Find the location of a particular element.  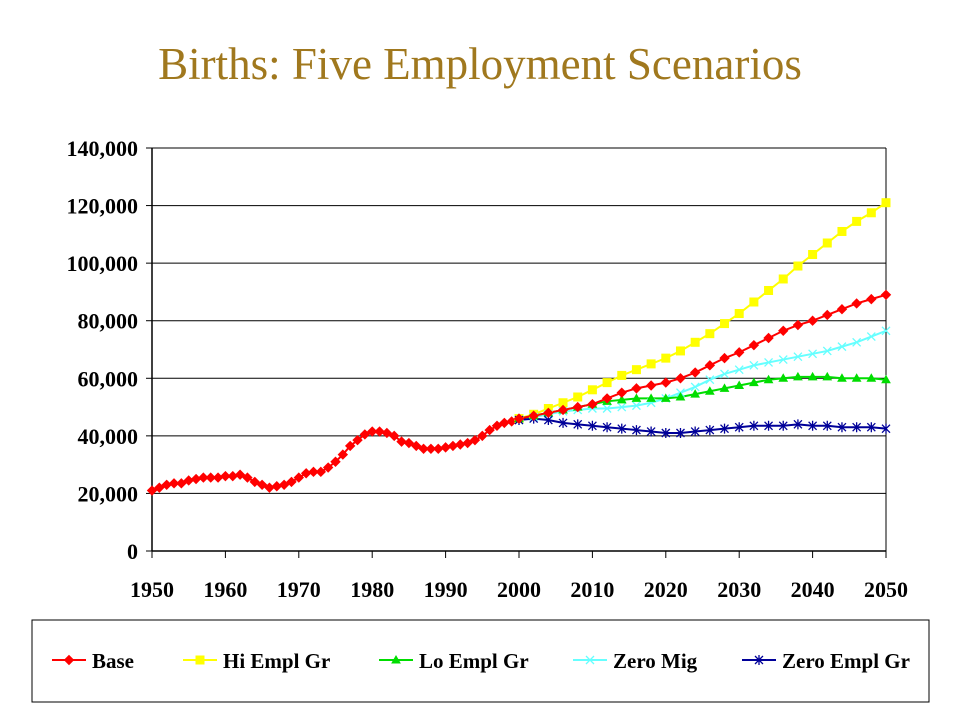

y-tick-label: 60,000 is located at coordinates (108, 378).